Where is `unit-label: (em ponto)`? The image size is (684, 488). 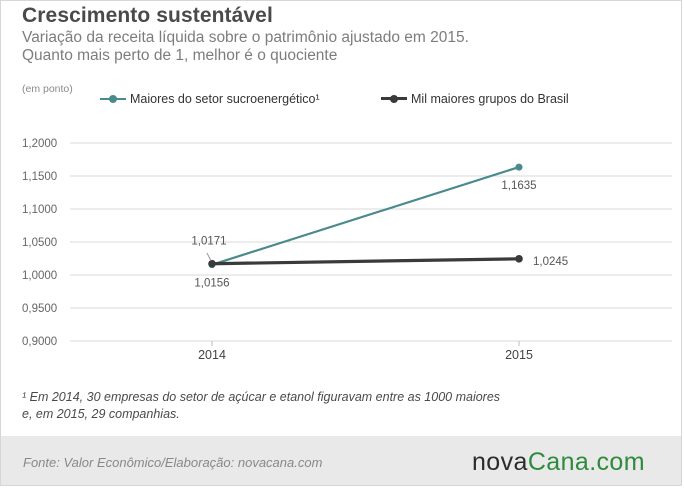
unit-label: (em ponto) is located at coordinates (47, 89).